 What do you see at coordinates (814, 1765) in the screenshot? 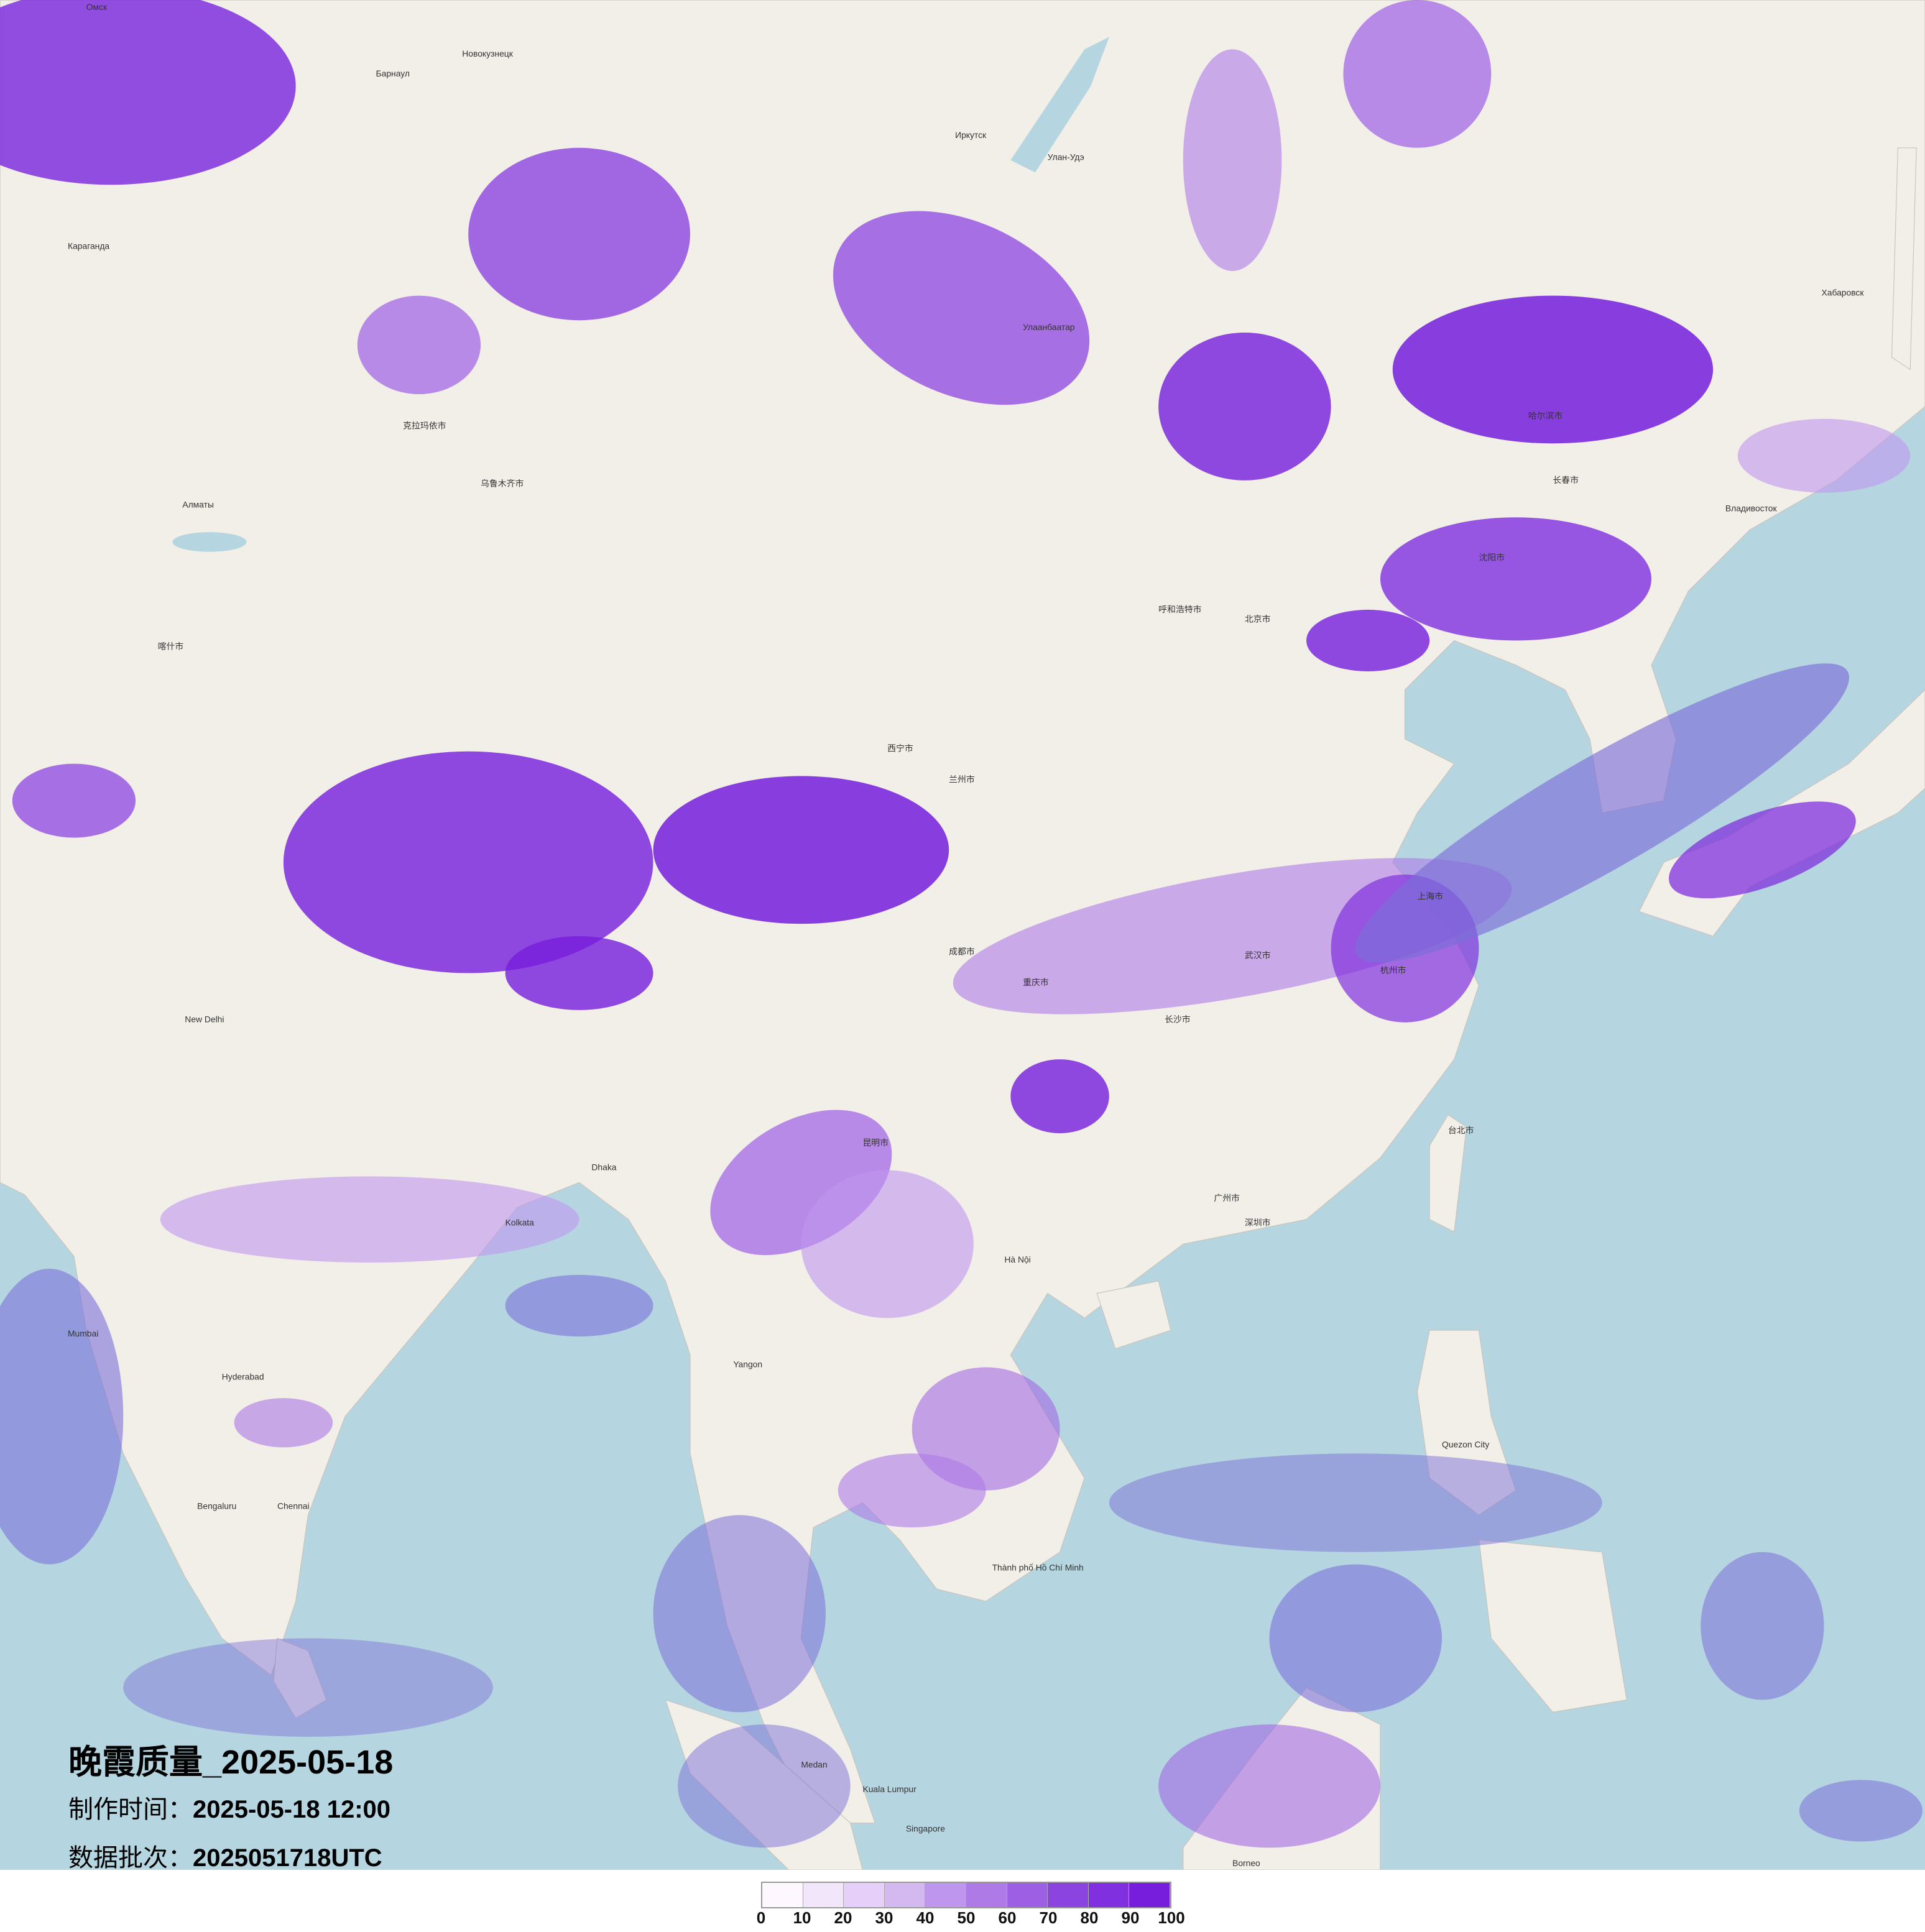
I see `svg-text: Medan` at bounding box center [814, 1765].